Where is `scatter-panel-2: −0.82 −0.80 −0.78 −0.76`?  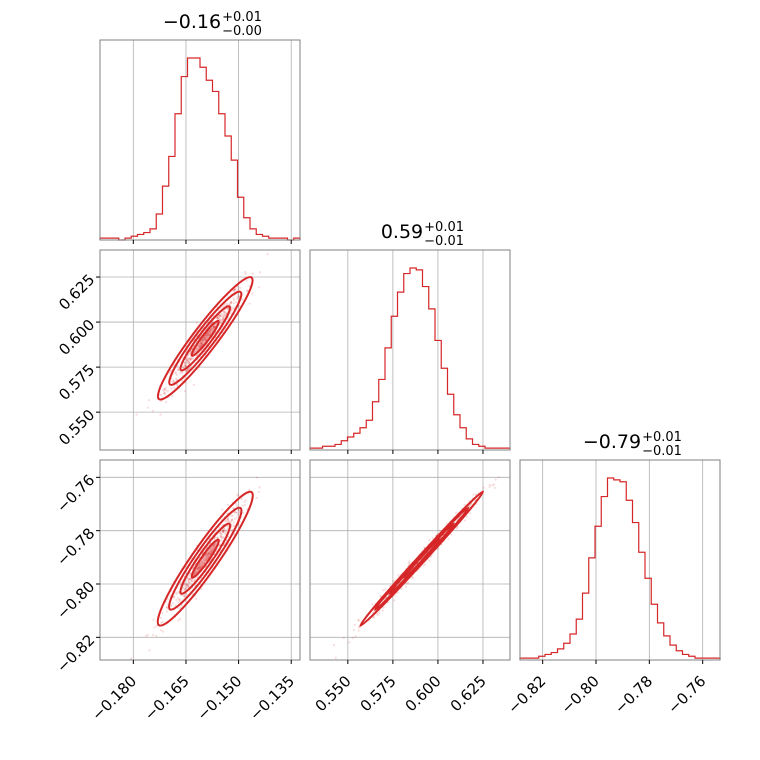
scatter-panel-2: −0.82 −0.80 −0.78 −0.76 is located at coordinates (177, 567).